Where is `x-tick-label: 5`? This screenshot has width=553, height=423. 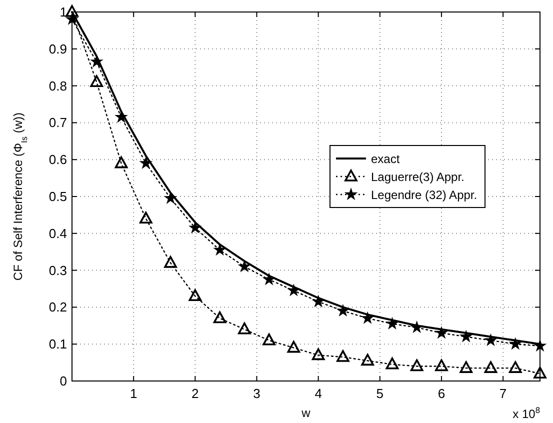 x-tick-label: 5 is located at coordinates (380, 393).